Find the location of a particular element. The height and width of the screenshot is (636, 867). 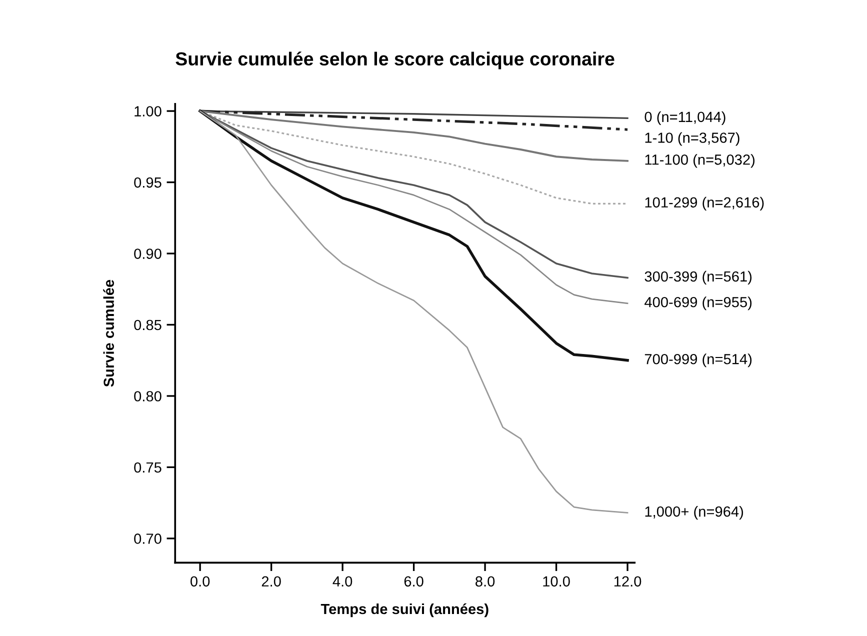

y-axis-title: Survie cumulée is located at coordinates (108, 333).